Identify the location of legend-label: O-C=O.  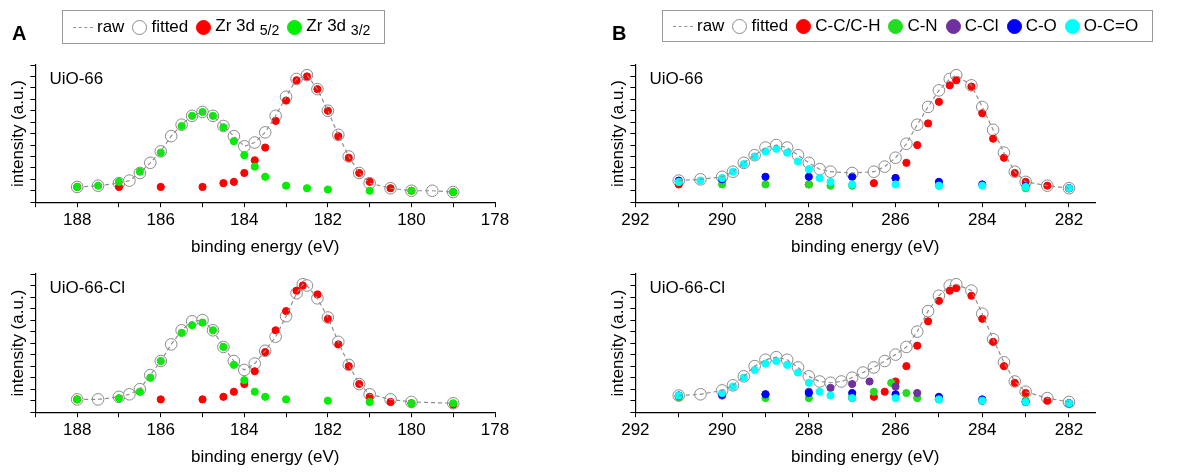
(1111, 26).